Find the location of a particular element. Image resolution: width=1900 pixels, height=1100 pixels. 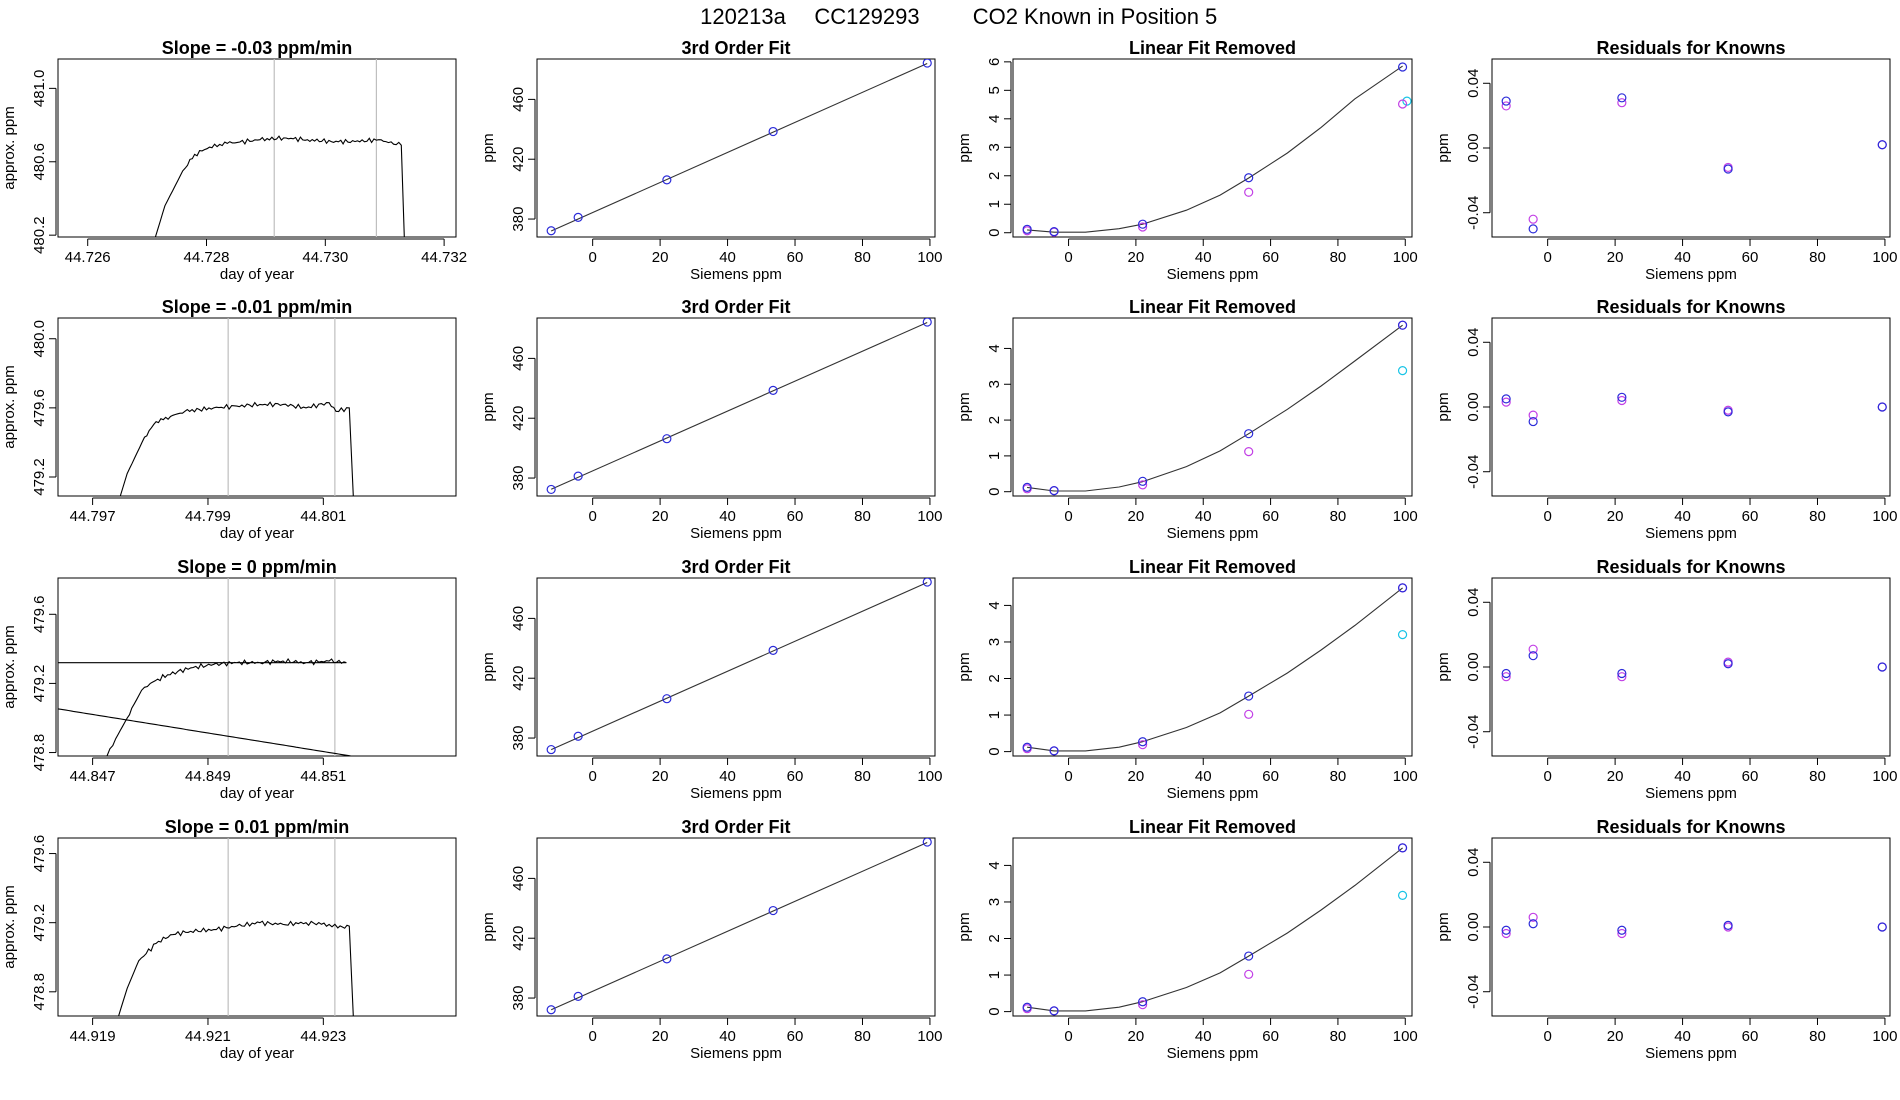

x-tick-label: 44.847 is located at coordinates (93, 776).